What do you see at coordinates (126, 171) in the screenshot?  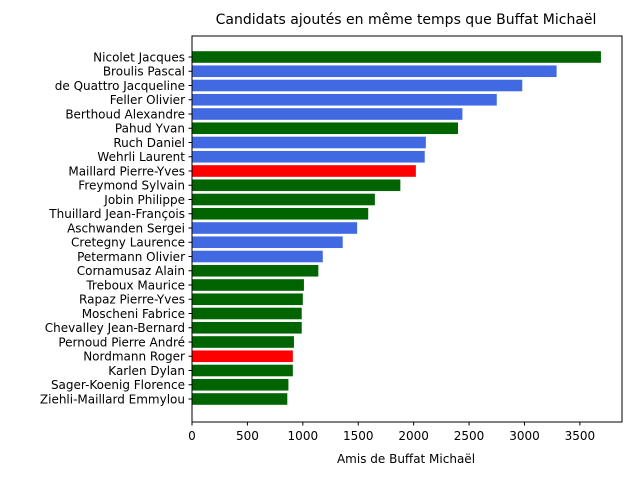 I see `y-tick-label: Maillard Pierre-Yves` at bounding box center [126, 171].